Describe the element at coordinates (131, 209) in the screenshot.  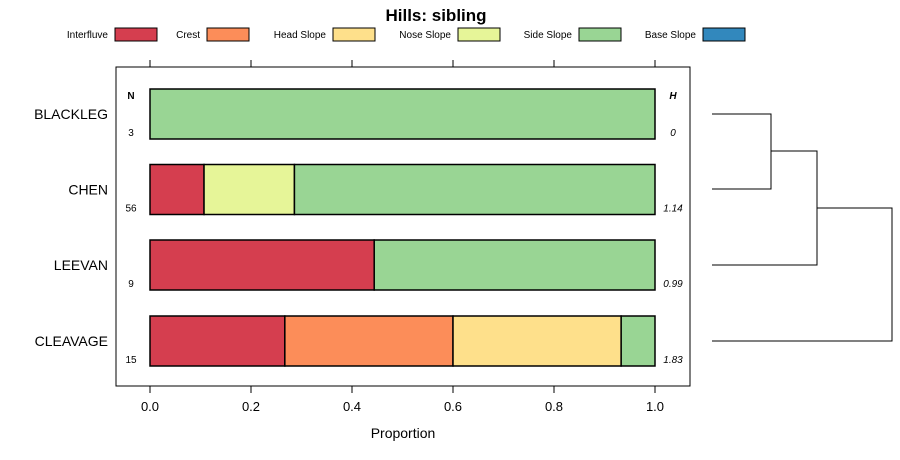
I see `n-value-chen: 56` at that location.